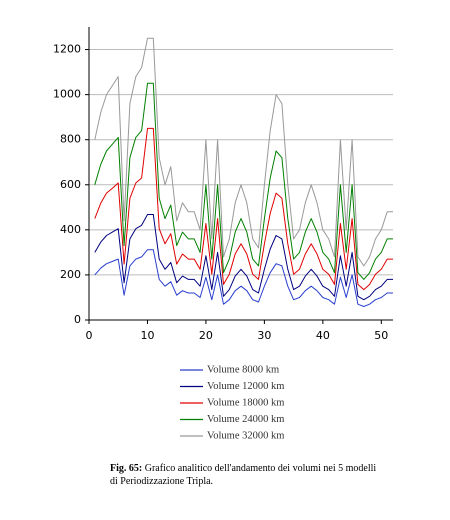 This screenshot has height=520, width=450. I want to click on x-tick-label: 50, so click(381, 335).